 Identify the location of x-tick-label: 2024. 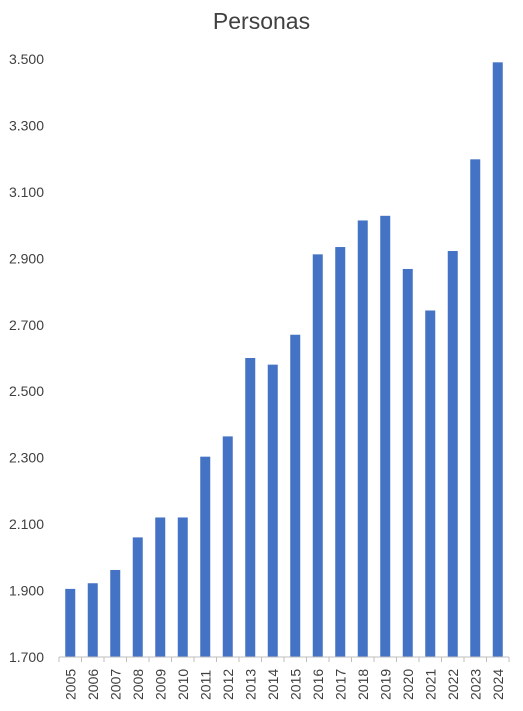
(498, 684).